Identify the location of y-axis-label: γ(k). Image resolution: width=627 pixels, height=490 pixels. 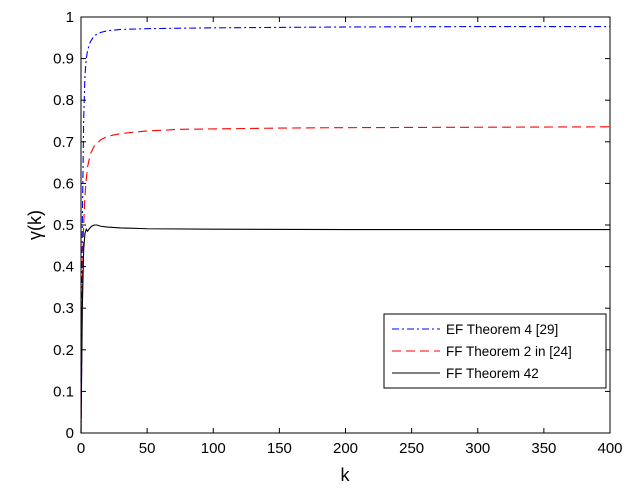
(35, 225).